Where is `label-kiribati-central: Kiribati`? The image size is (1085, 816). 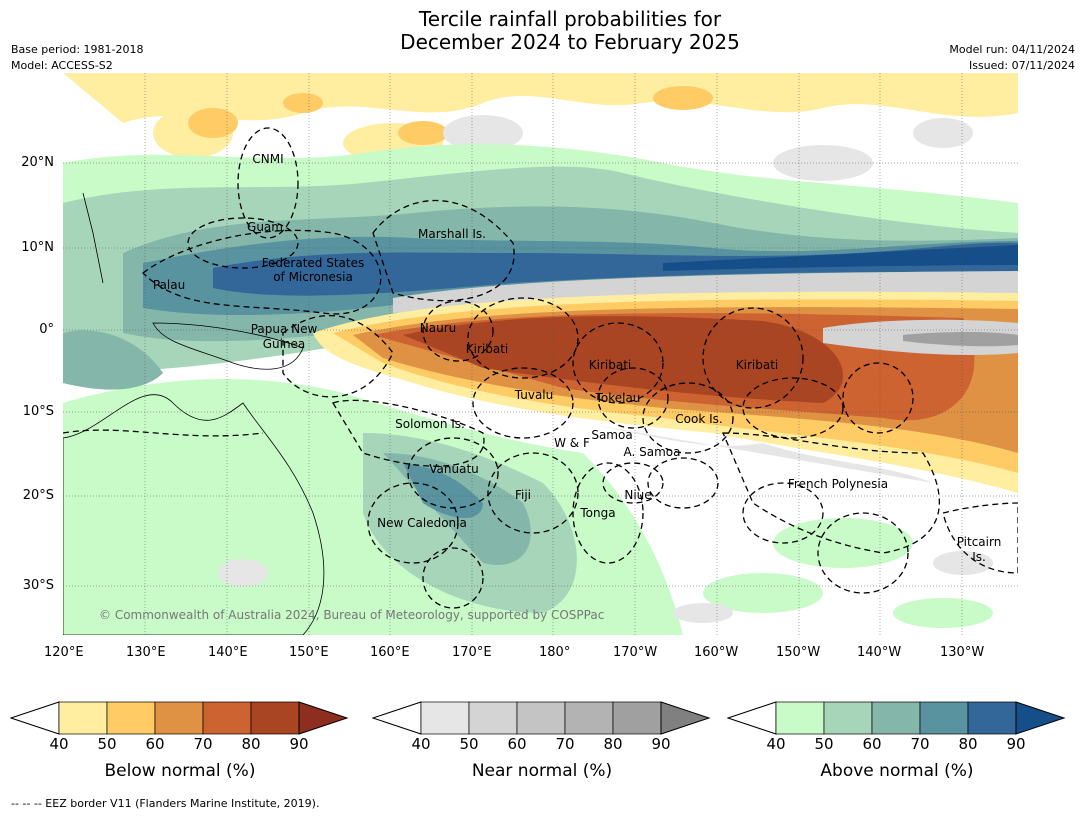
label-kiribati-central: Kiribati is located at coordinates (610, 365).